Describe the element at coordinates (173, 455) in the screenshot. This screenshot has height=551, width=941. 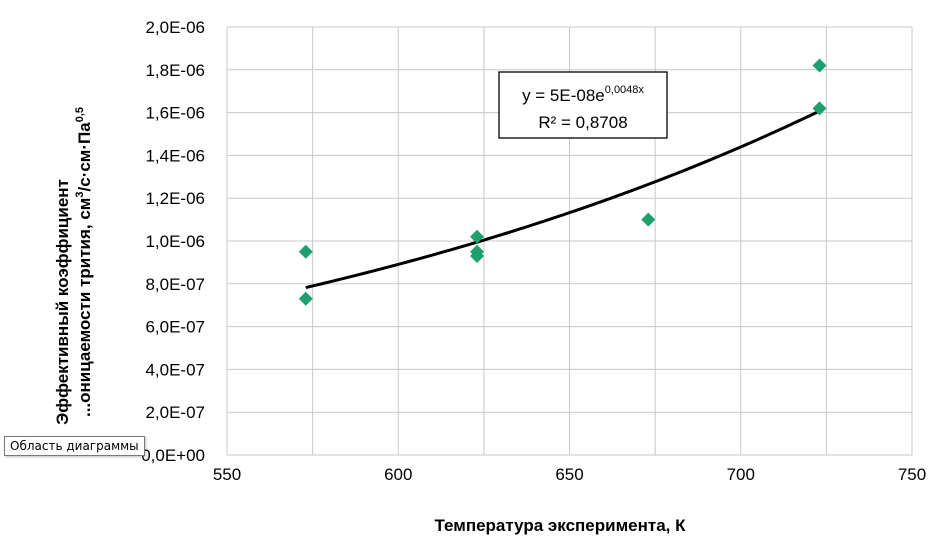
I see `y-tick-label: 0,0E+00` at that location.